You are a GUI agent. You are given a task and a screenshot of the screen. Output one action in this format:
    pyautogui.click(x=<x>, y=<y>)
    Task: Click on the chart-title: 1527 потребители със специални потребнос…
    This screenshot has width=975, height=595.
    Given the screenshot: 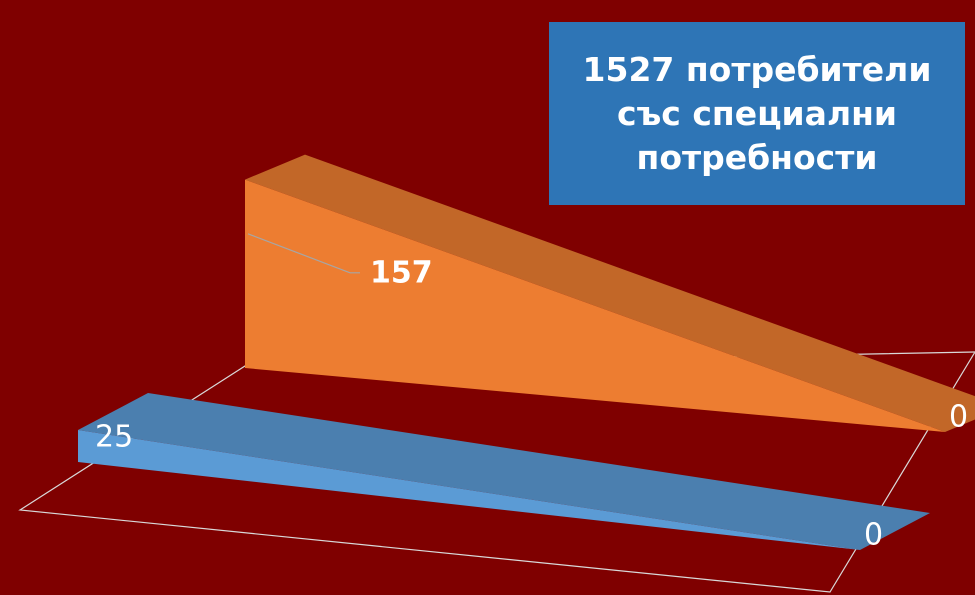 What is the action you would take?
    pyautogui.click(x=757, y=113)
    